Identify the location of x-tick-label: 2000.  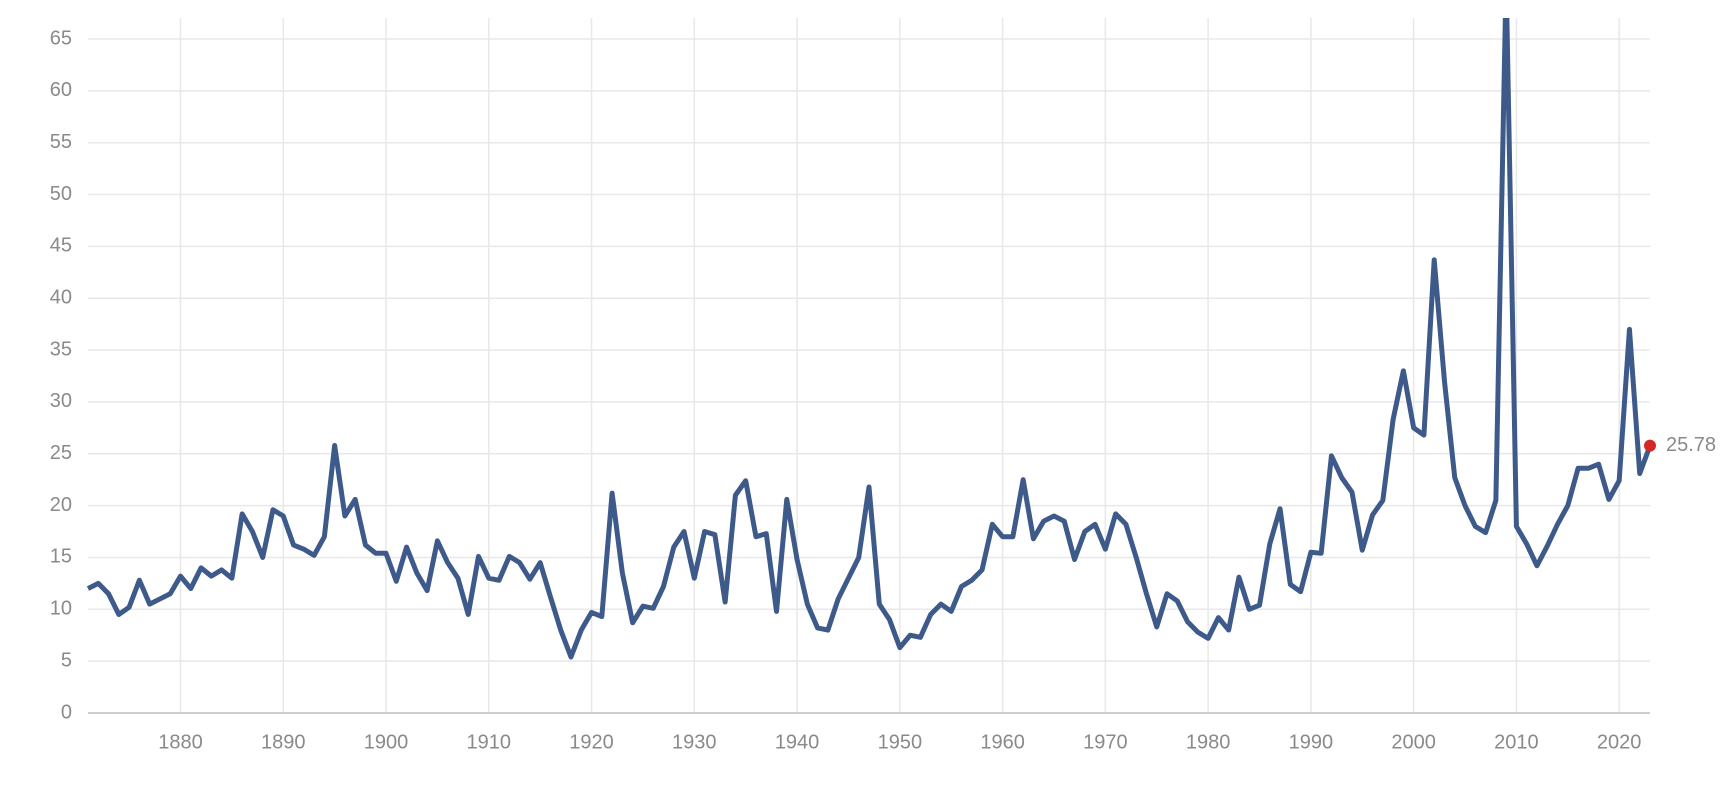
(1413, 742).